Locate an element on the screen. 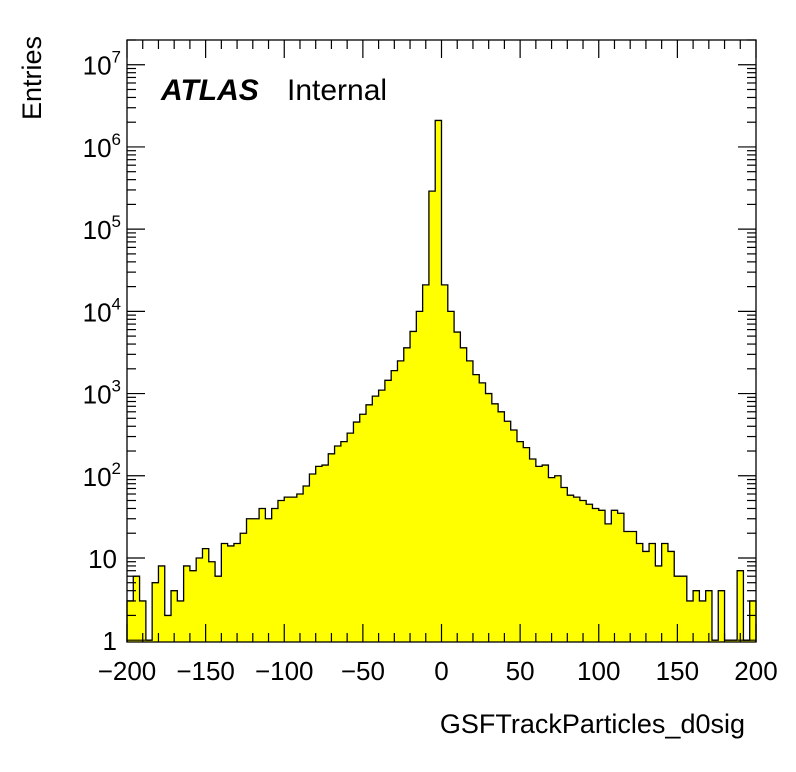 This screenshot has width=796, height=772. y-tick-label: 10⁵ is located at coordinates (102, 228).